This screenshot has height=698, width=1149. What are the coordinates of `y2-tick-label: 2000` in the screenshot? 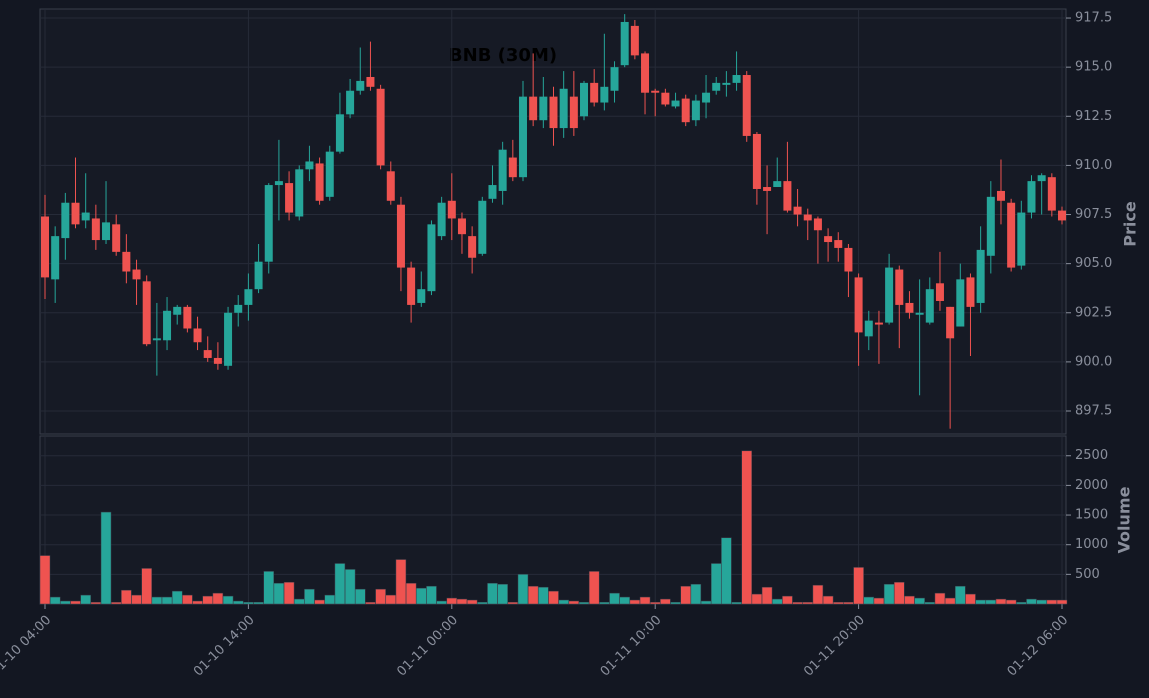 It's located at (1091, 485).